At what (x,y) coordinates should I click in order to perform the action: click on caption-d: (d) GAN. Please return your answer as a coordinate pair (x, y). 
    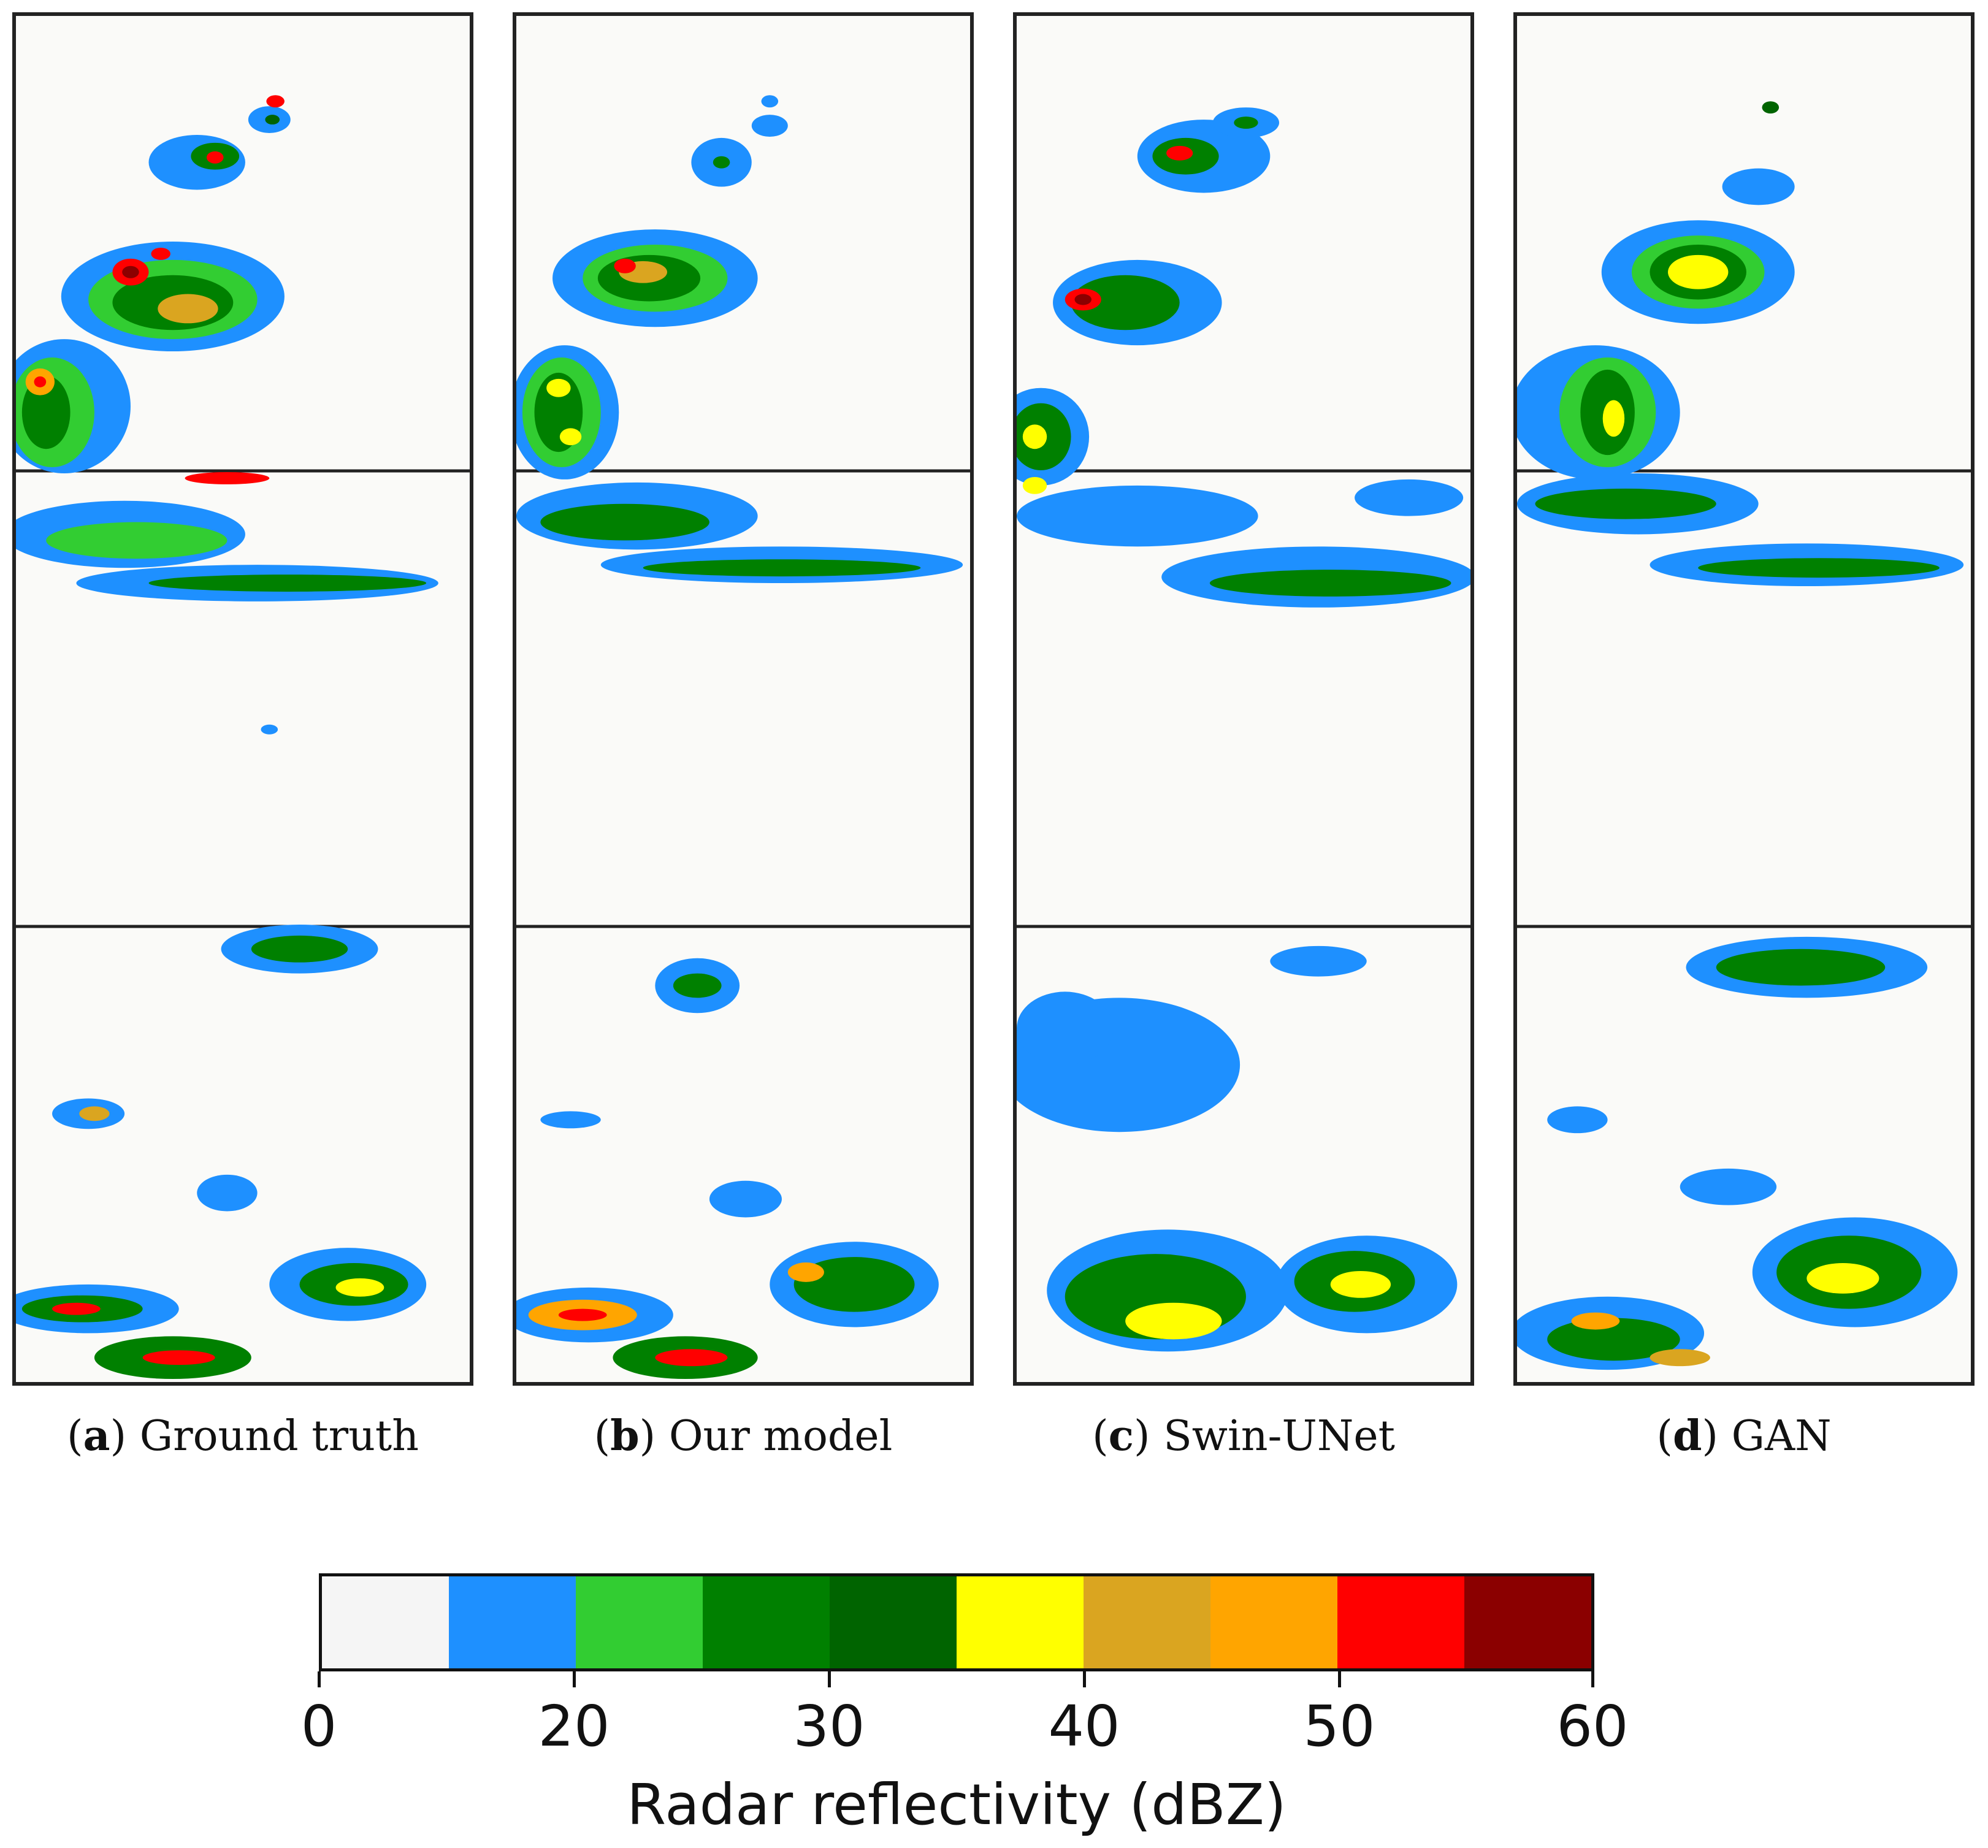
    Looking at the image, I should click on (1744, 1435).